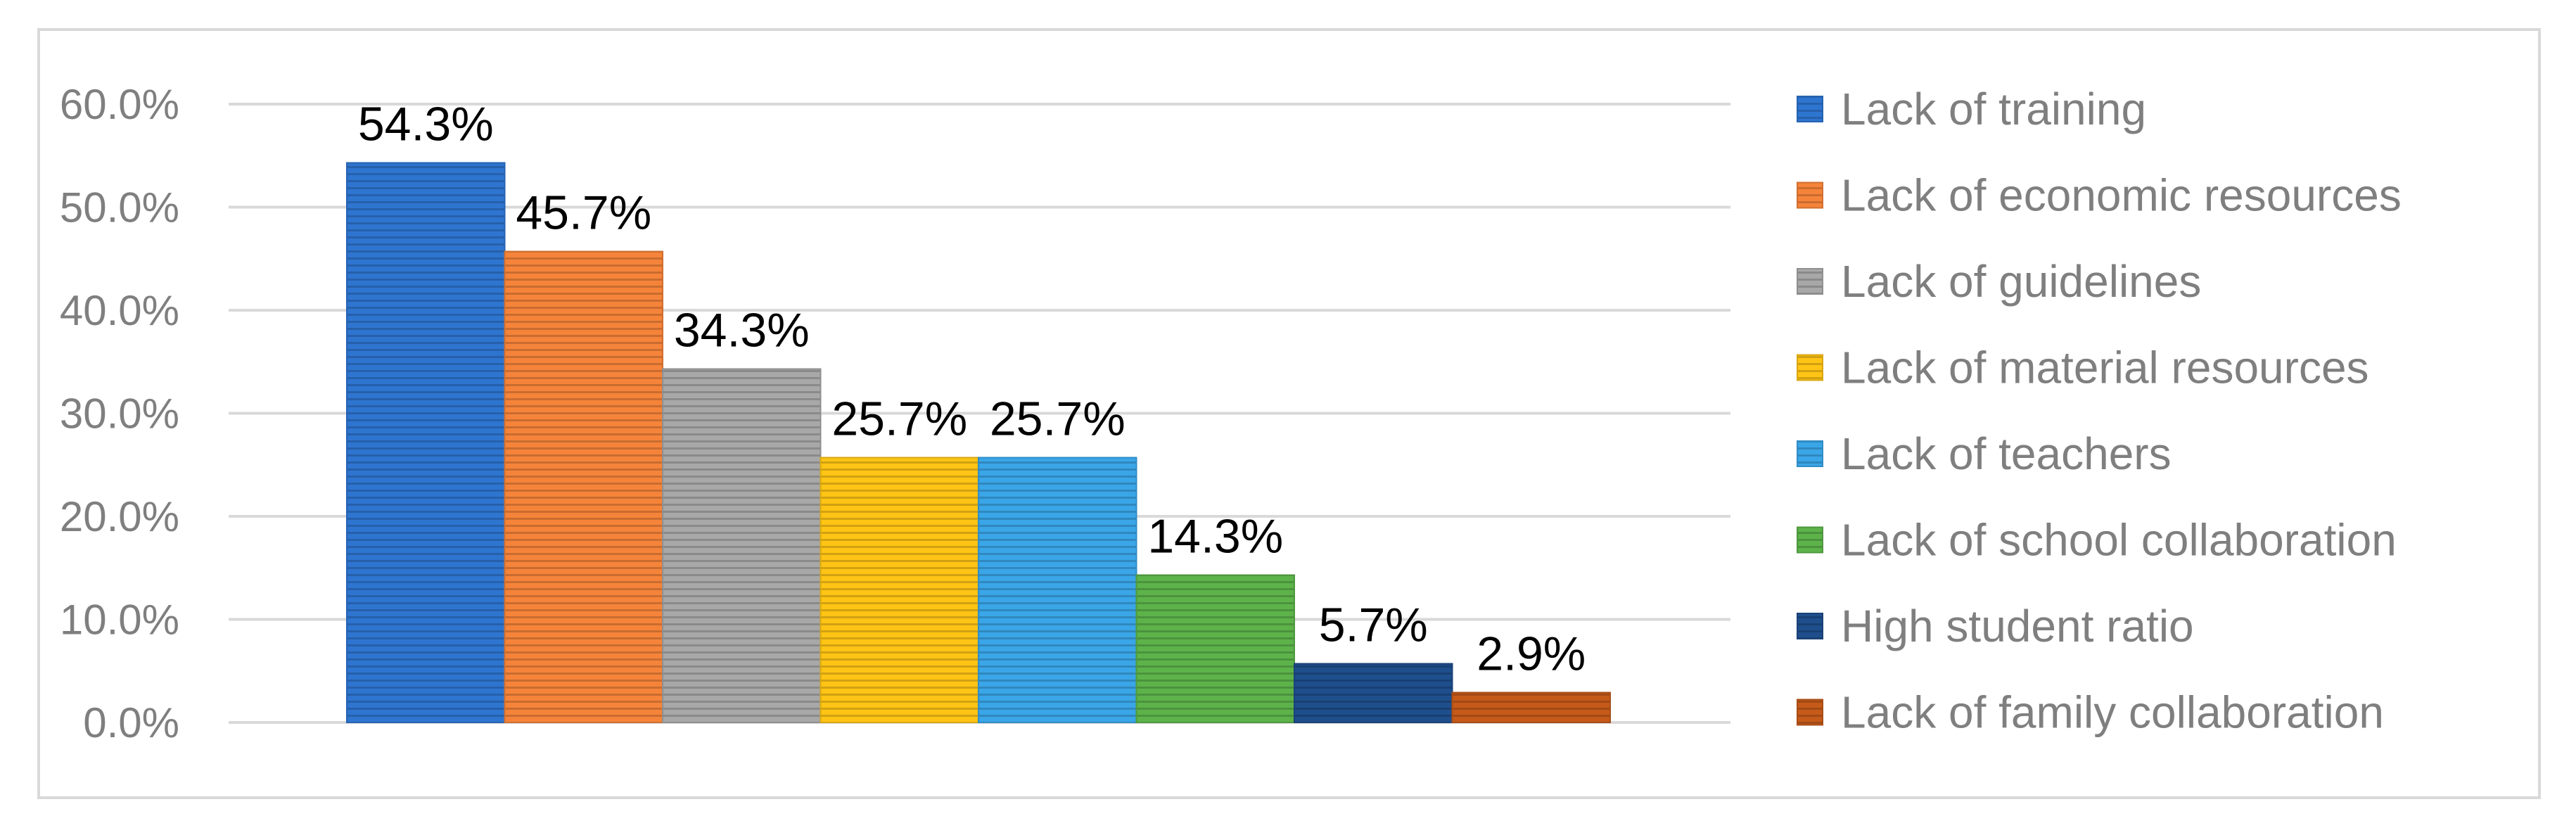  I want to click on legend-item: Lack of economic resources, so click(2099, 195).